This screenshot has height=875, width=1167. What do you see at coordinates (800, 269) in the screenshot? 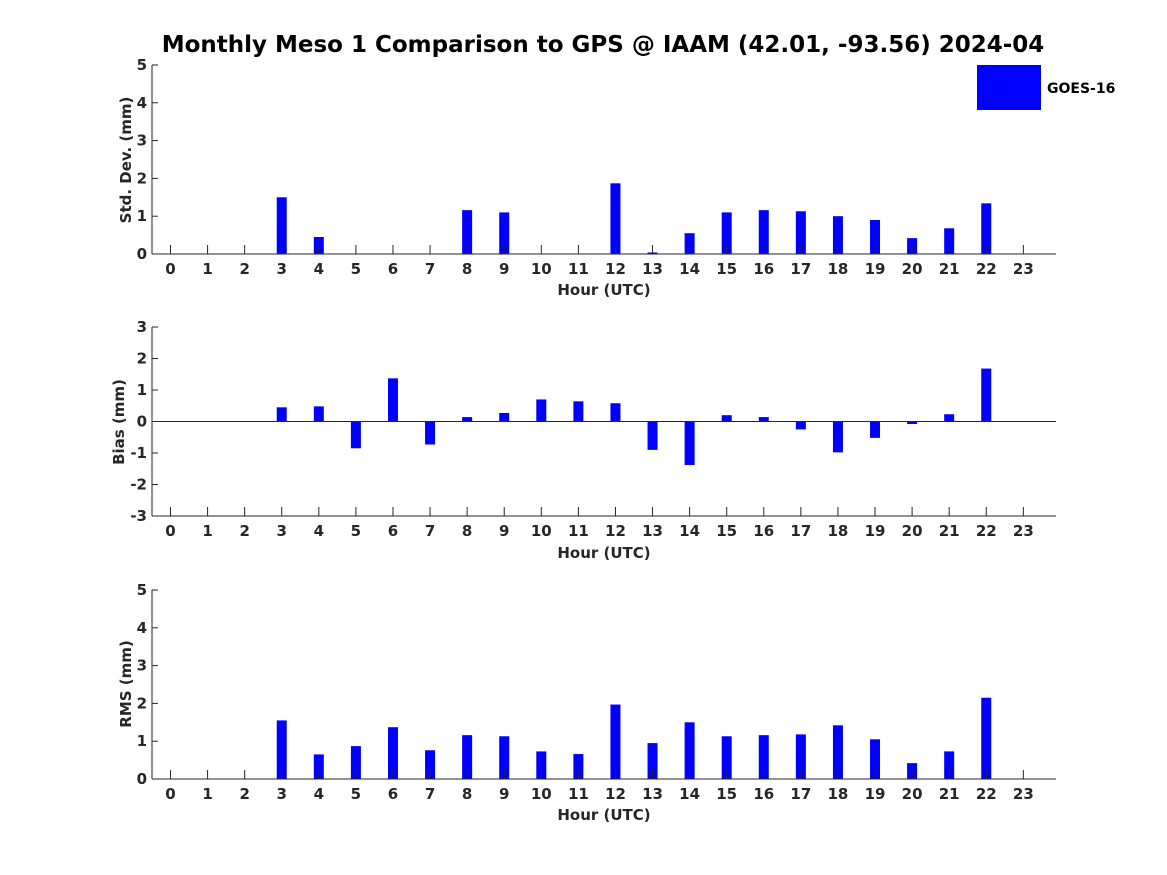
I see `std-dev-x-tick-label: 17` at bounding box center [800, 269].